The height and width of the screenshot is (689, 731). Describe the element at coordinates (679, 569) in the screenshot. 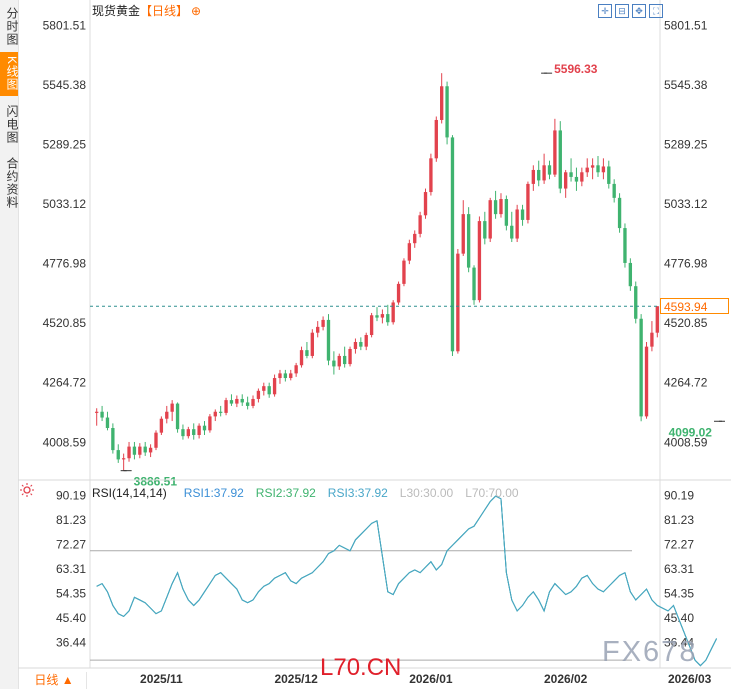

I see `rsi-y-tick-label: 63.31` at that location.